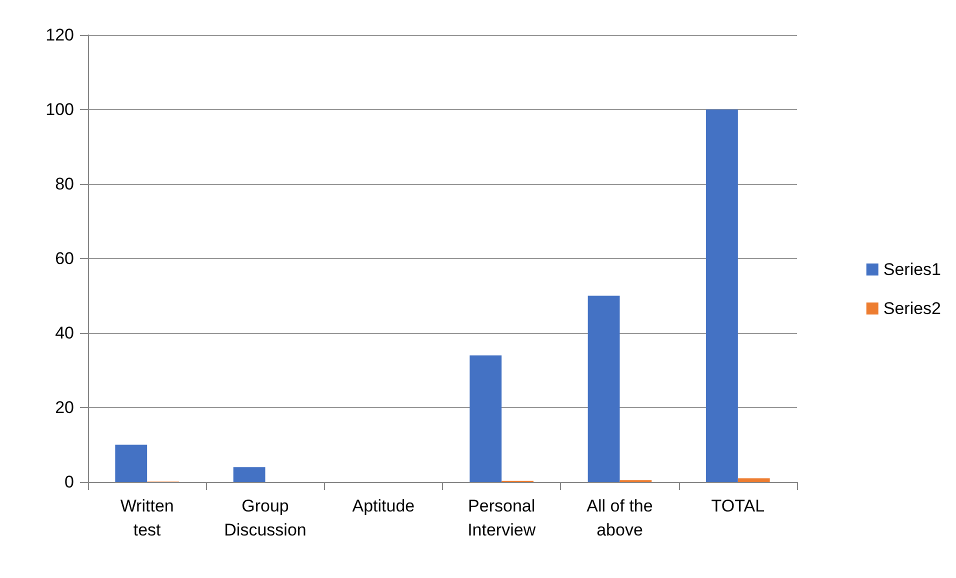 The height and width of the screenshot is (578, 956). I want to click on y-tick-label: 40, so click(64, 333).